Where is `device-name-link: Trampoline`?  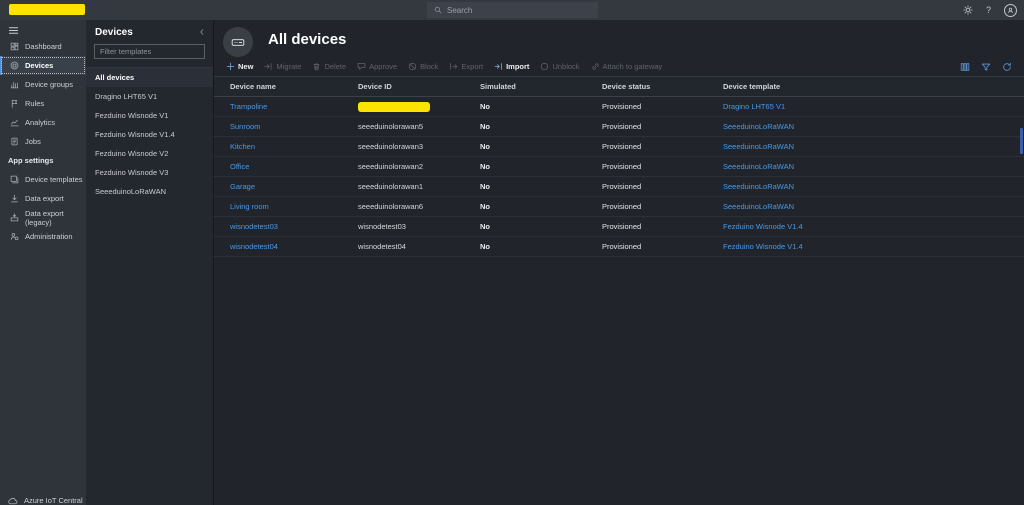
device-name-link: Trampoline is located at coordinates (249, 106).